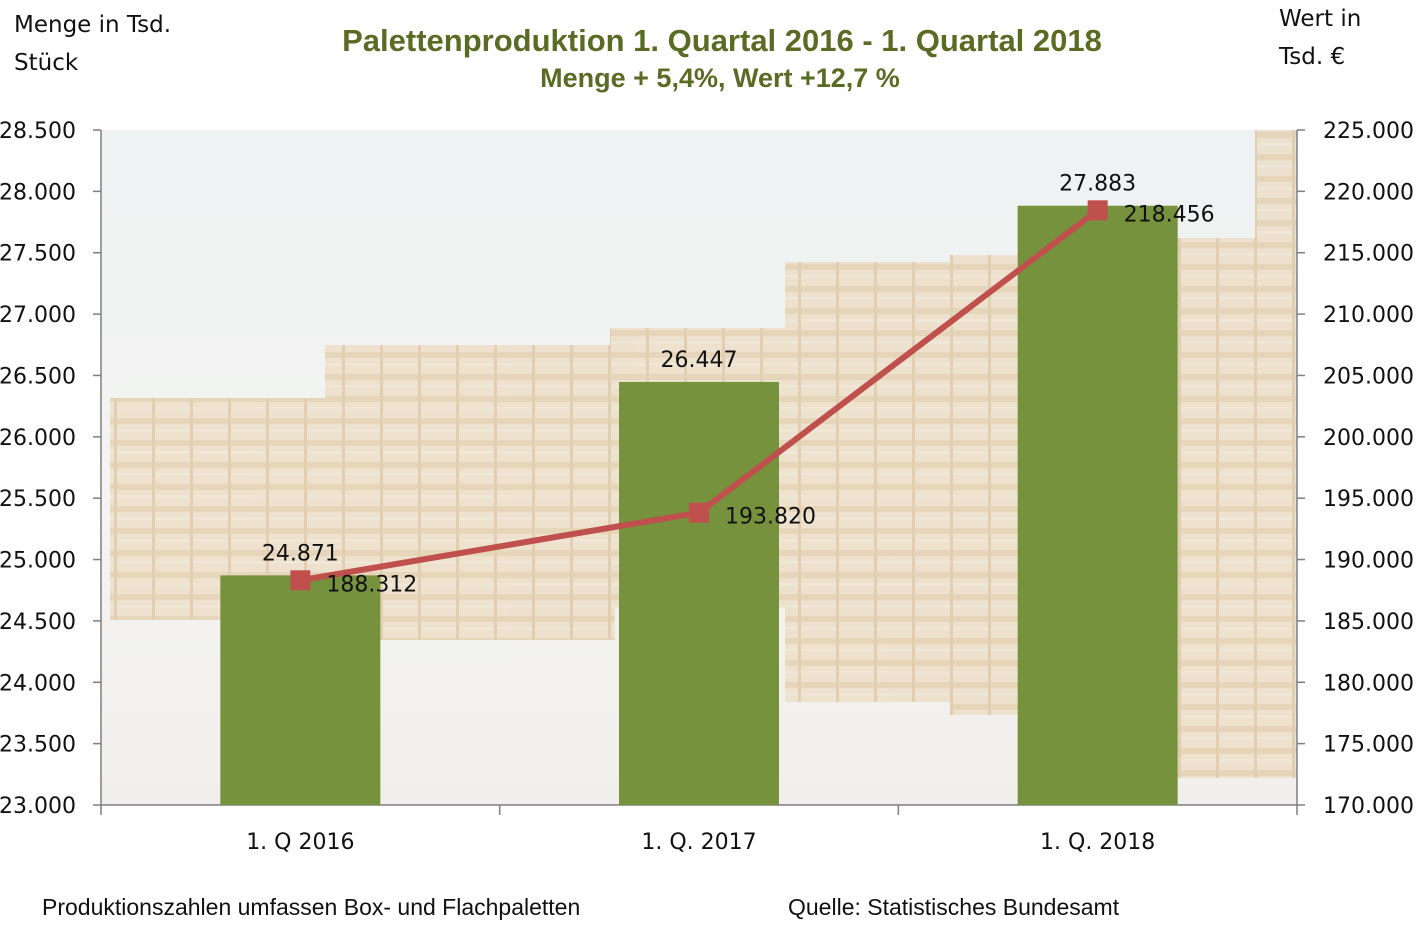 The height and width of the screenshot is (929, 1417). What do you see at coordinates (1097, 842) in the screenshot?
I see `x-tick-label: 1. Q. 2018` at bounding box center [1097, 842].